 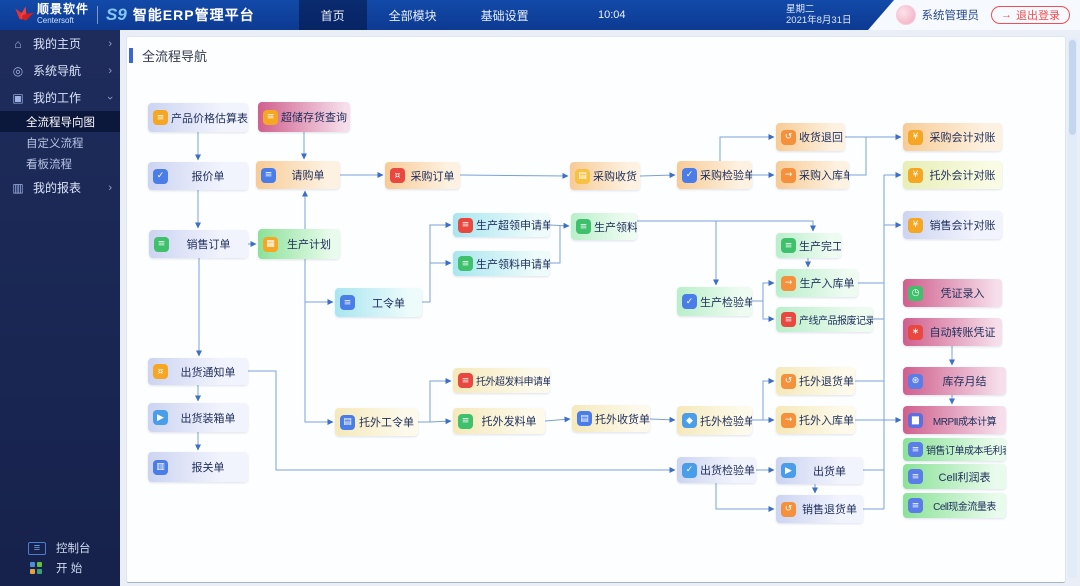 What do you see at coordinates (812, 175) in the screenshot?
I see `flow-node-9: → 采购入库单` at bounding box center [812, 175].